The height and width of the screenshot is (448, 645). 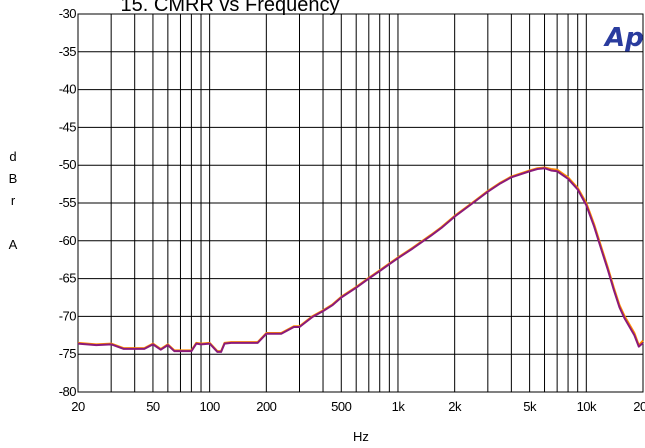 I want to click on x-tick-label: 20, so click(x=78, y=406).